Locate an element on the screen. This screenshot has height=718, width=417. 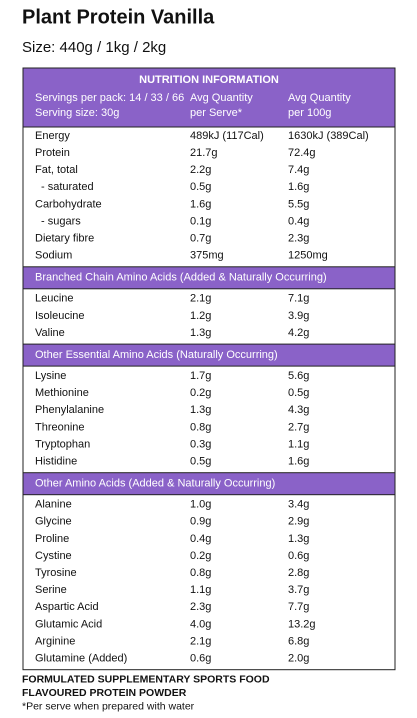
cell: 375mg is located at coordinates (207, 256).